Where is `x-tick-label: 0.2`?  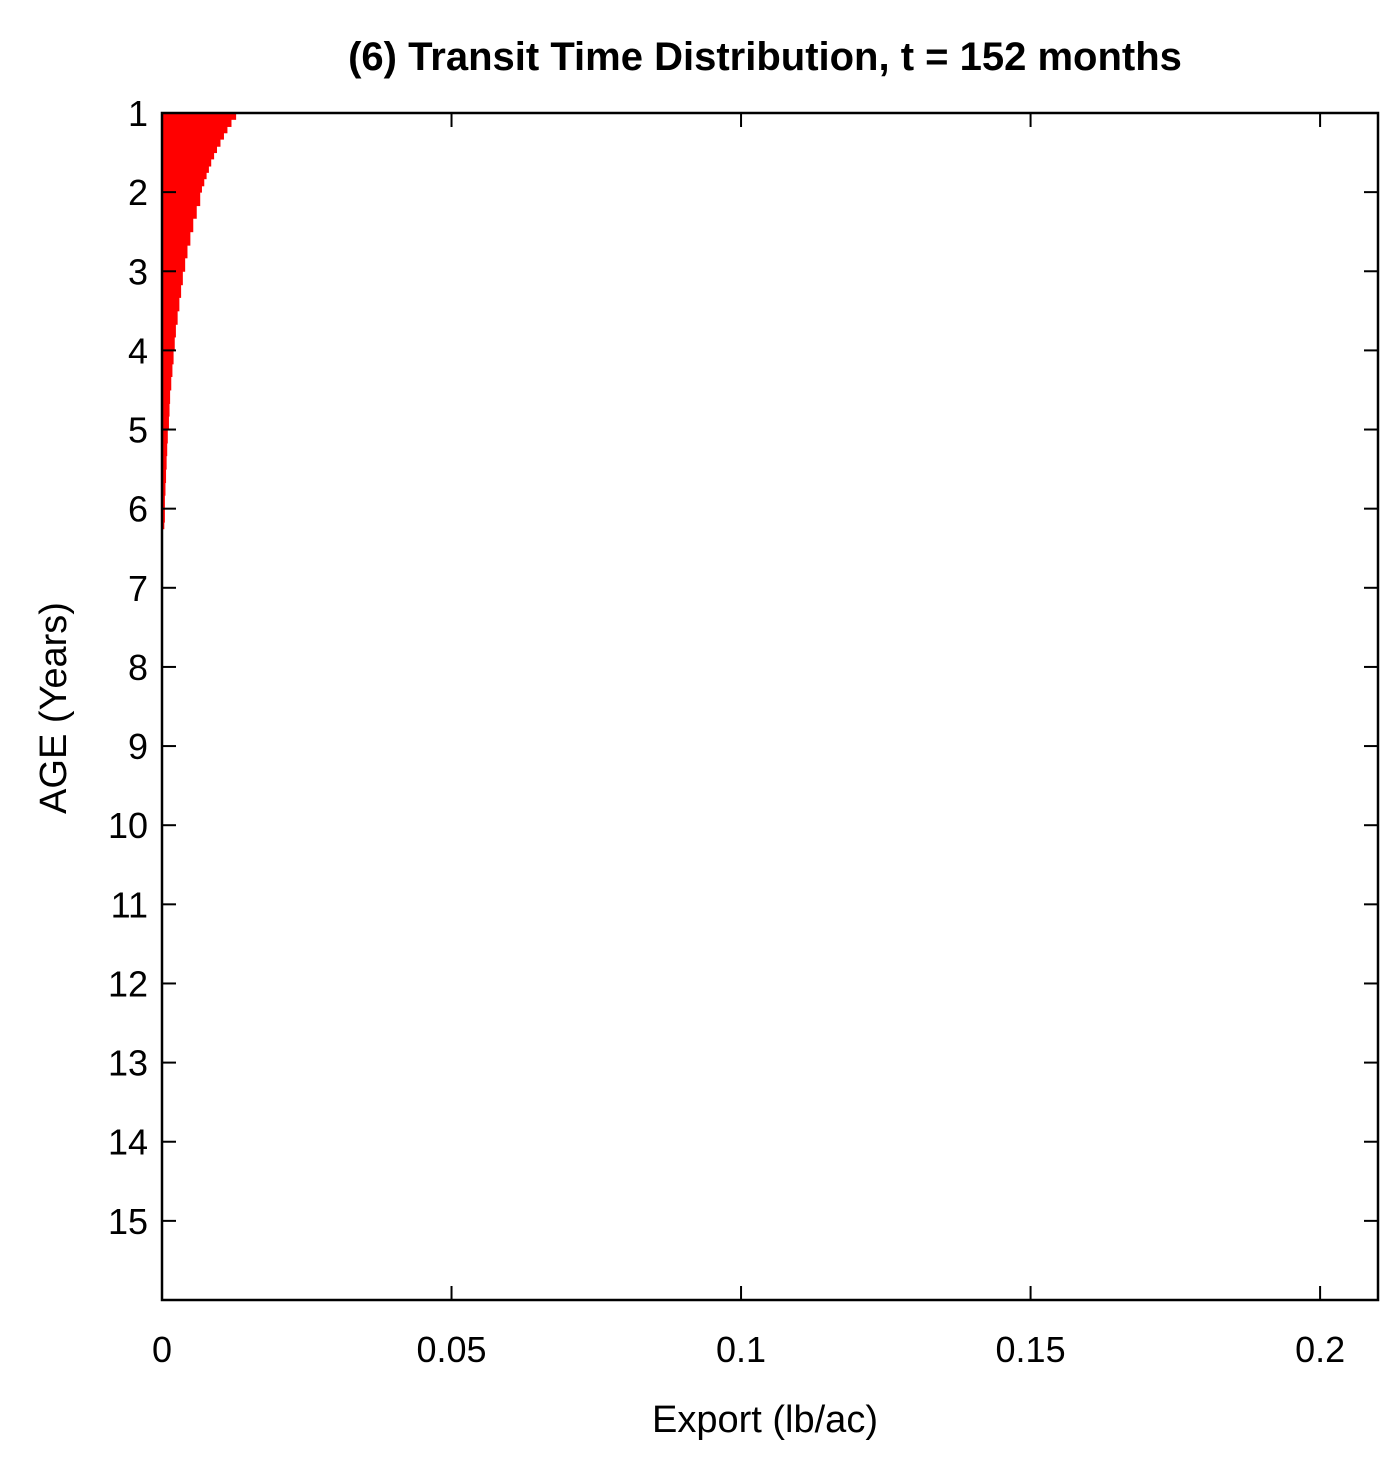
x-tick-label: 0.2 is located at coordinates (1320, 1349).